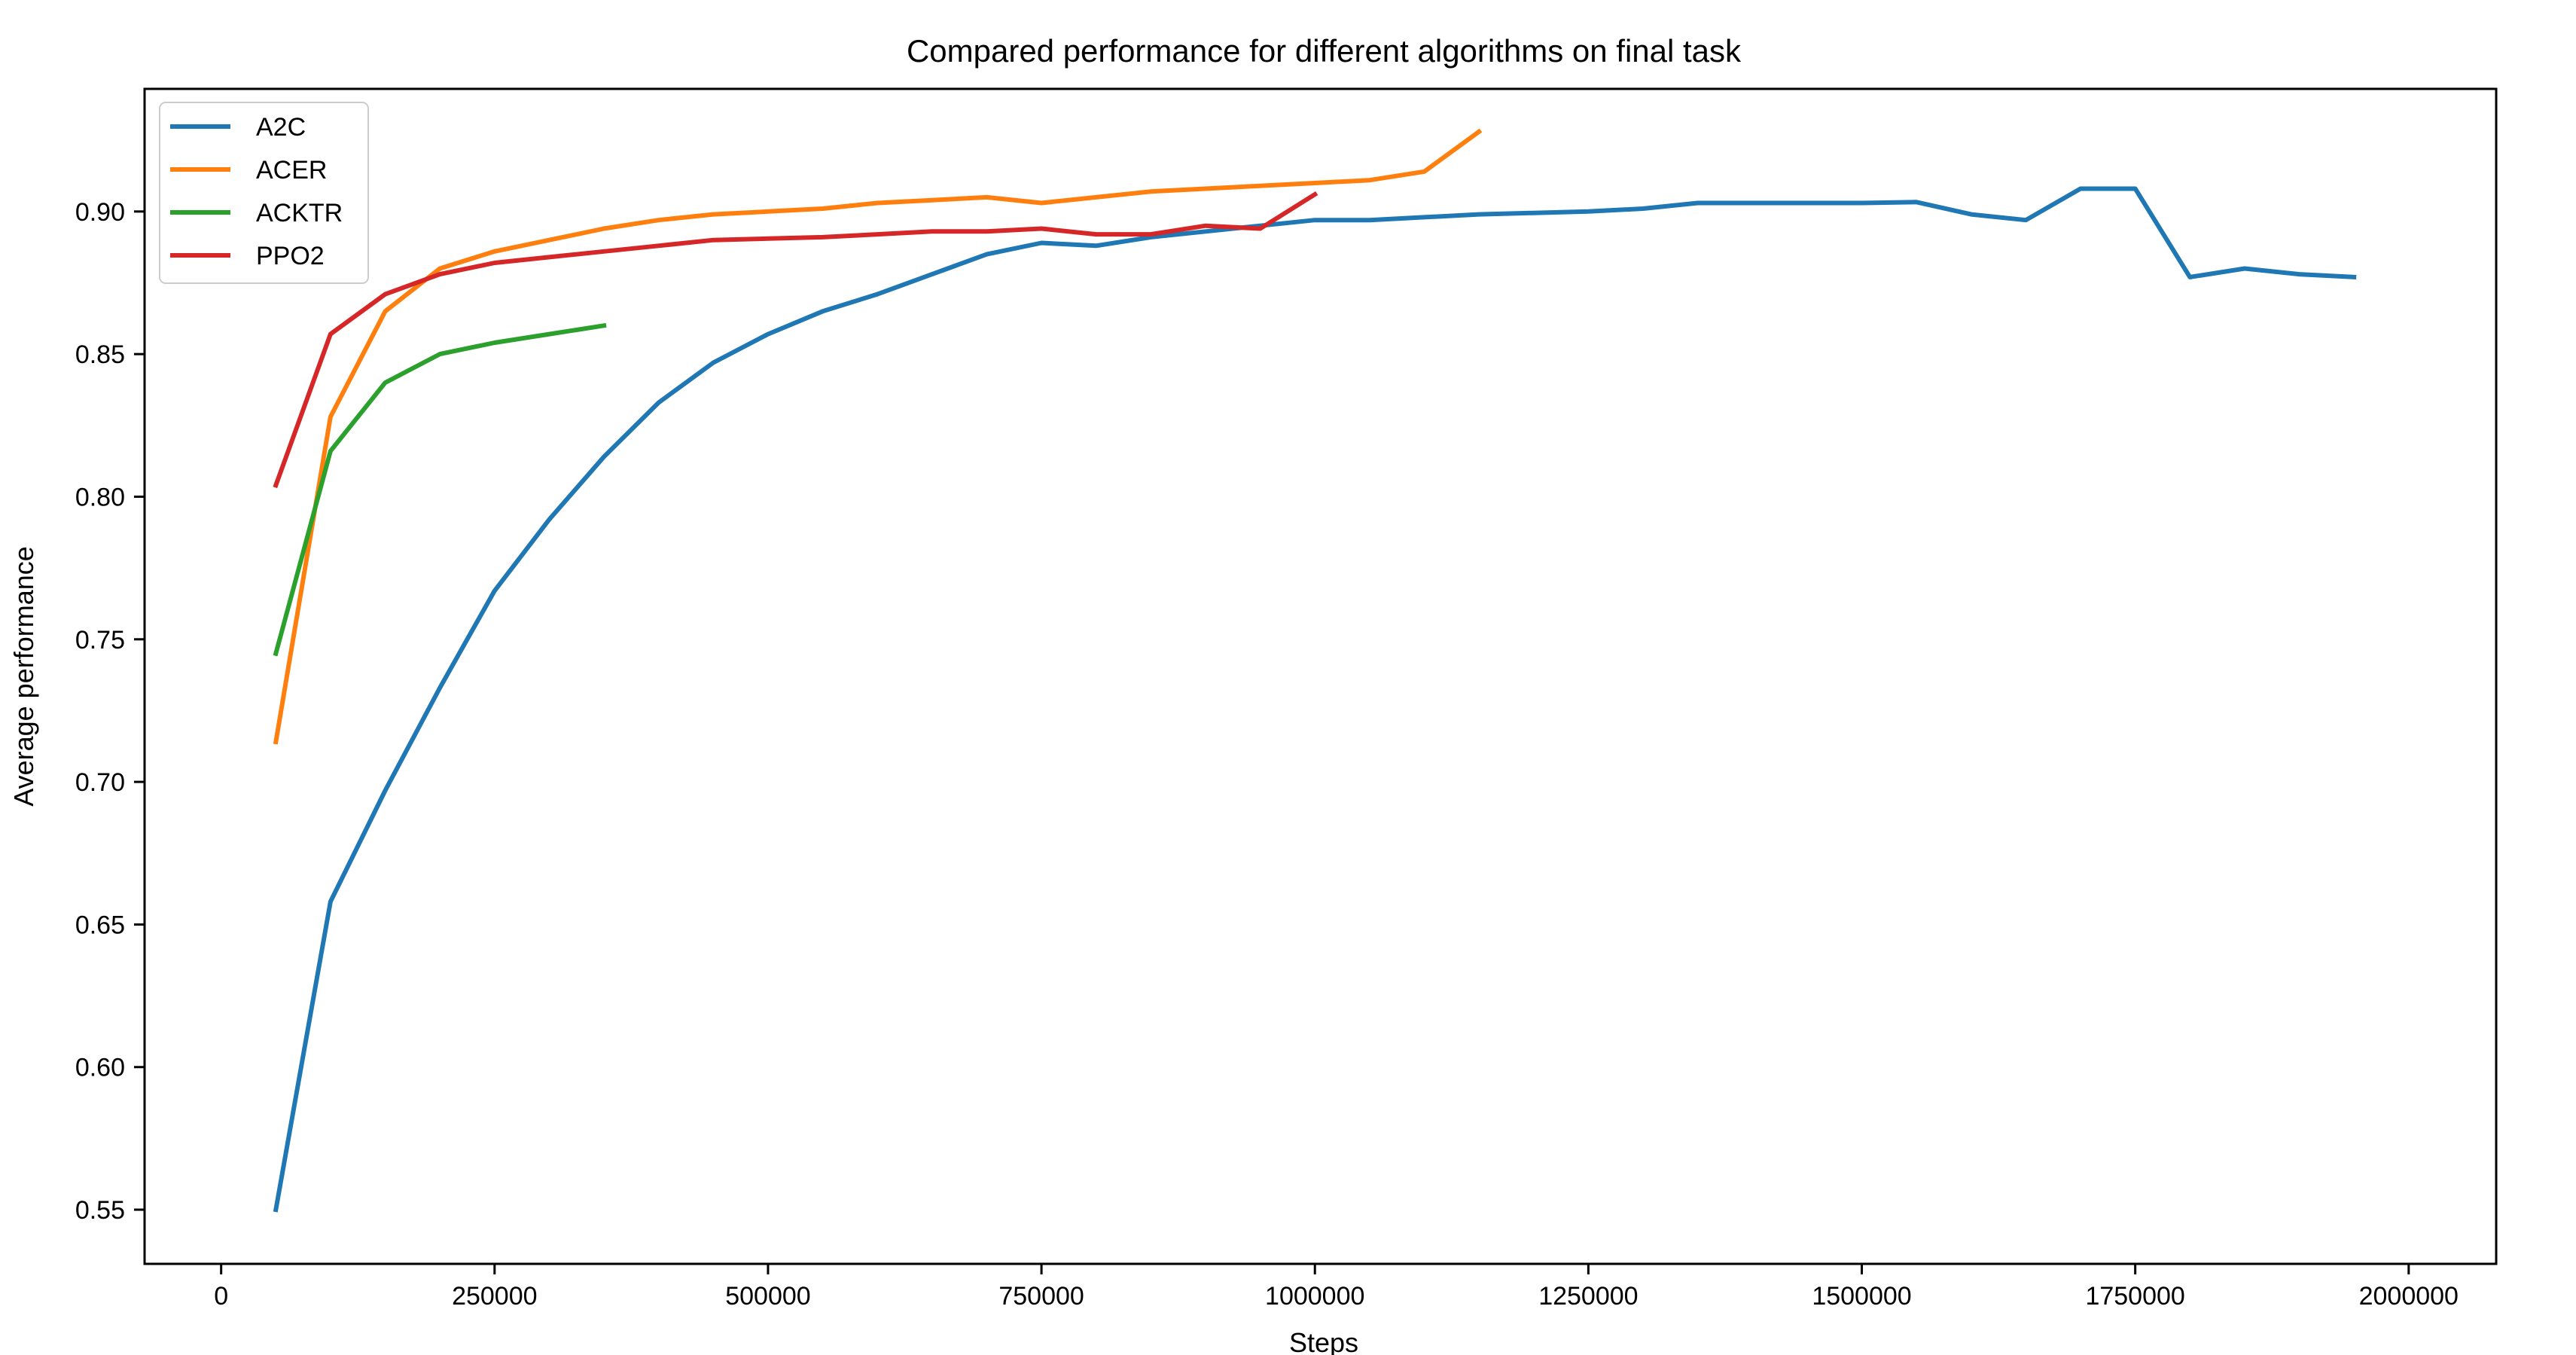 This screenshot has height=1355, width=2576. What do you see at coordinates (100, 212) in the screenshot?
I see `y-tick-label: 0.90` at bounding box center [100, 212].